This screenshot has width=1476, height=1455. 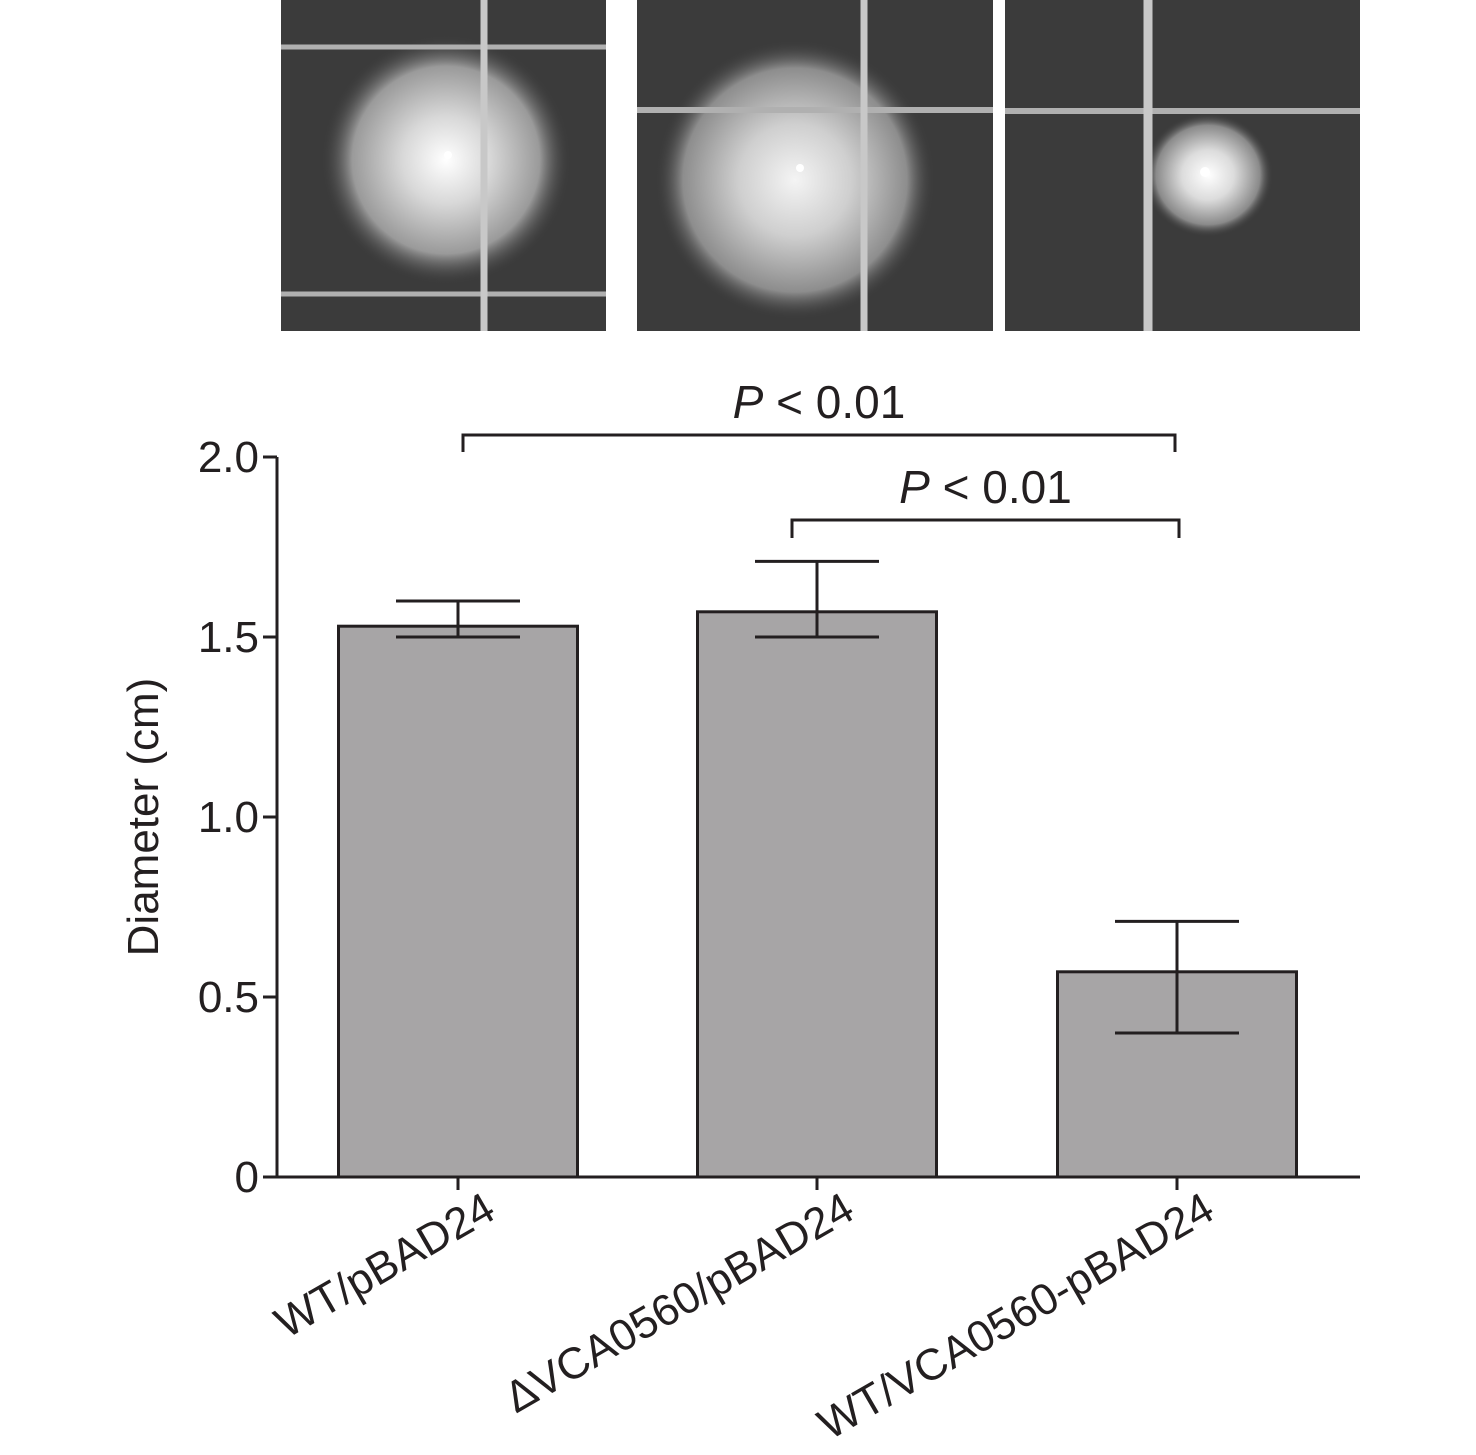 I want to click on x-tick-label: ΔVCA0560/pBAD24, so click(x=679, y=1302).